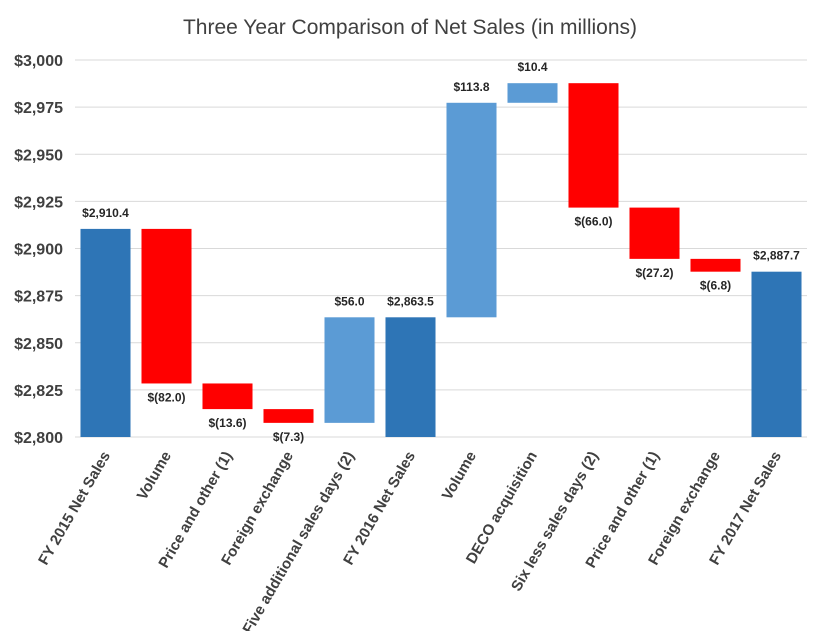 The width and height of the screenshot is (821, 631). I want to click on y-tick-label: $2,850, so click(38, 344).